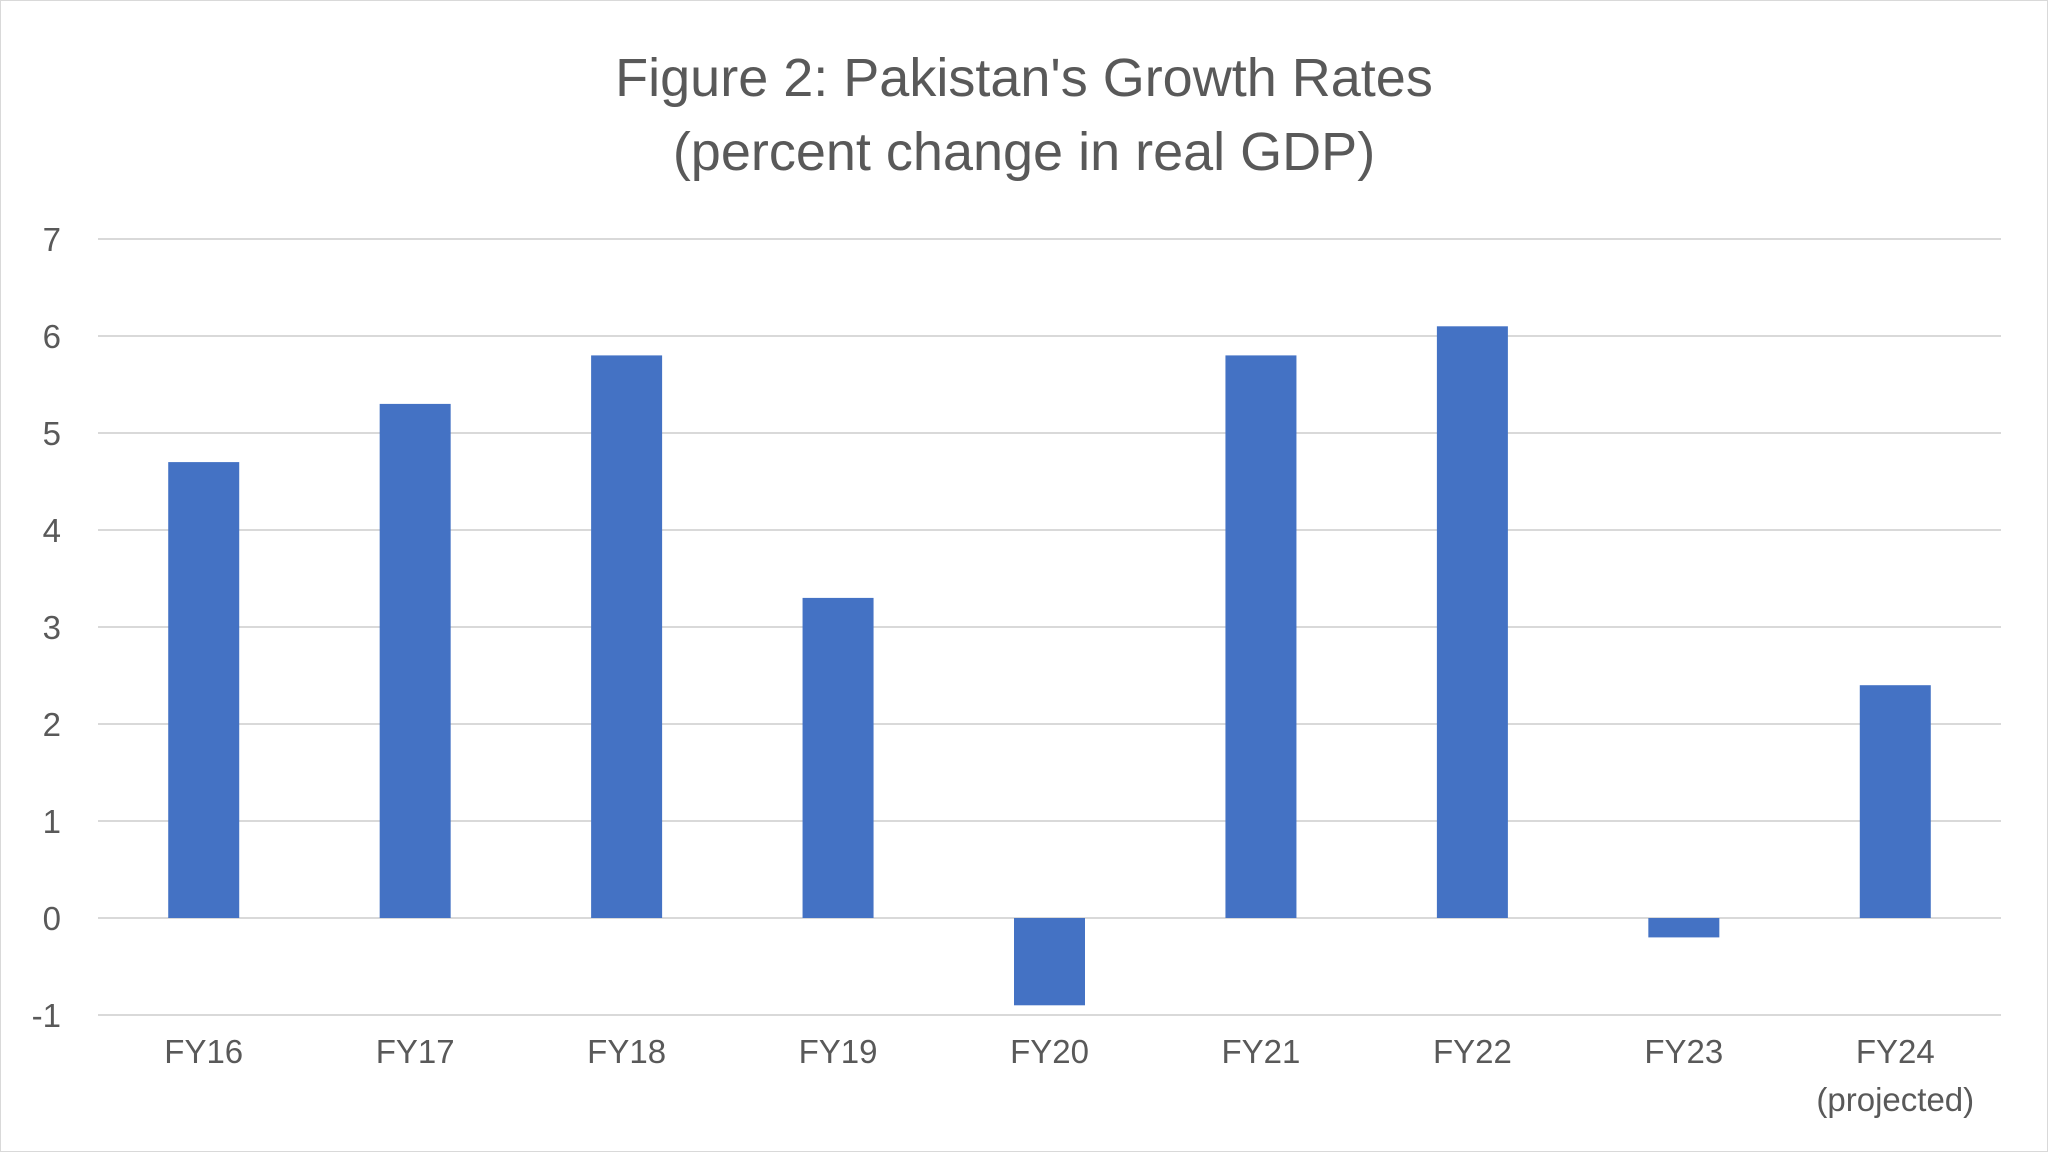 The width and height of the screenshot is (2048, 1152). I want to click on bar-fy23, so click(1684, 928).